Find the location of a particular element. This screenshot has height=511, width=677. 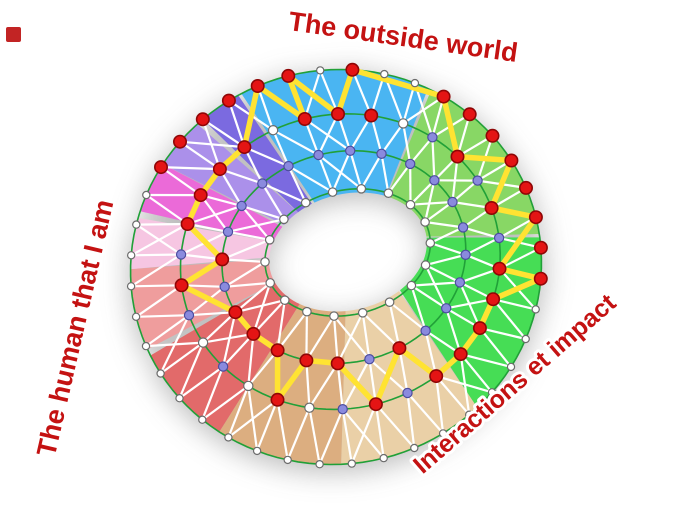

sector-tan-light is located at coordinates (409, 378).